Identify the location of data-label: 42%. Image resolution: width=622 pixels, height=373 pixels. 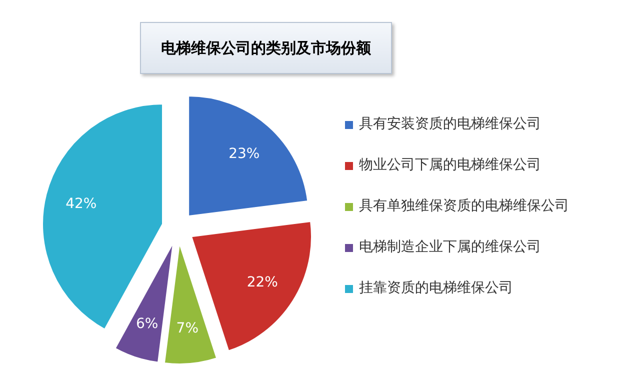
(81, 204).